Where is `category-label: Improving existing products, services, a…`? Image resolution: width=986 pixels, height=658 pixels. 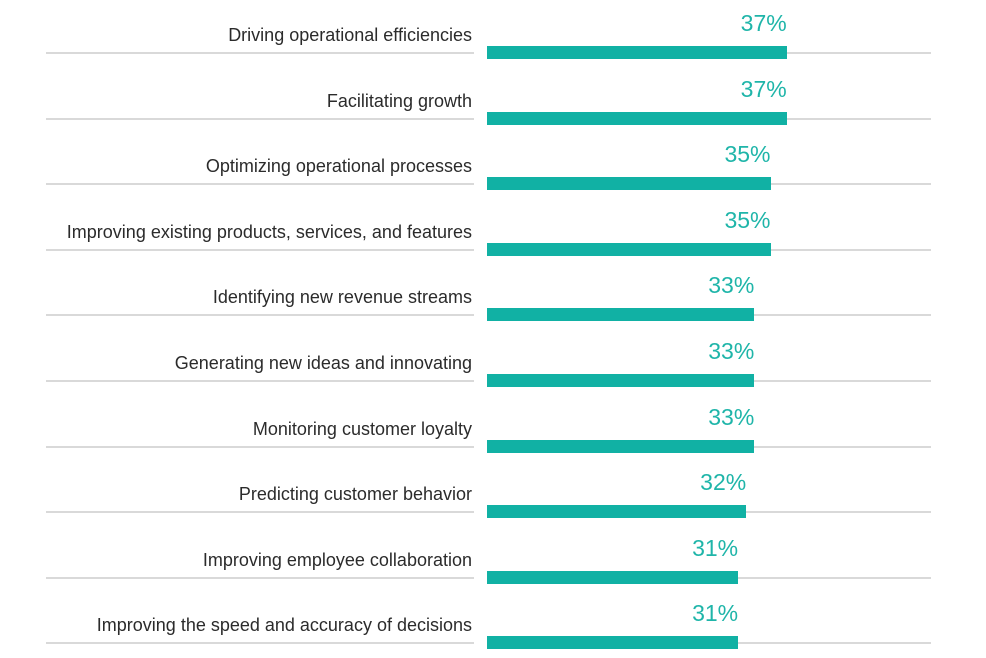
category-label: Improving existing products, services, a… is located at coordinates (269, 232).